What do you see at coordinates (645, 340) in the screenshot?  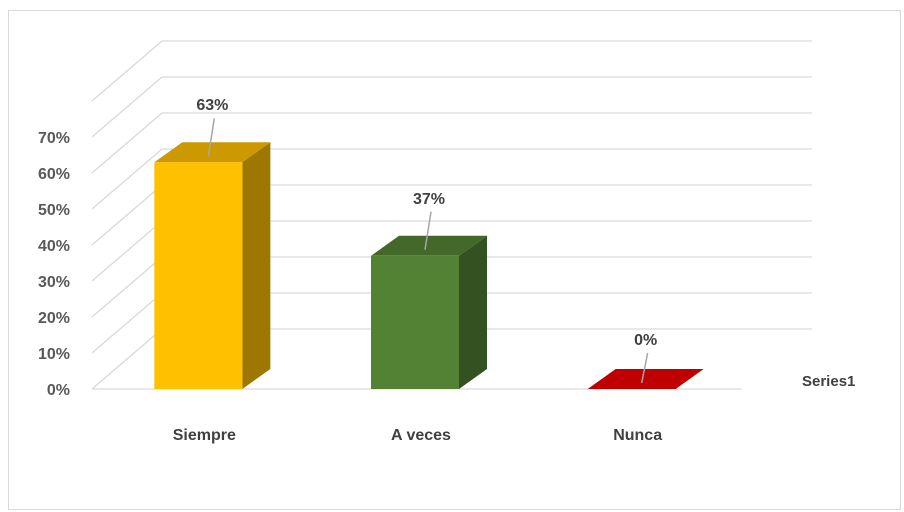 I see `data-label: 0%` at bounding box center [645, 340].